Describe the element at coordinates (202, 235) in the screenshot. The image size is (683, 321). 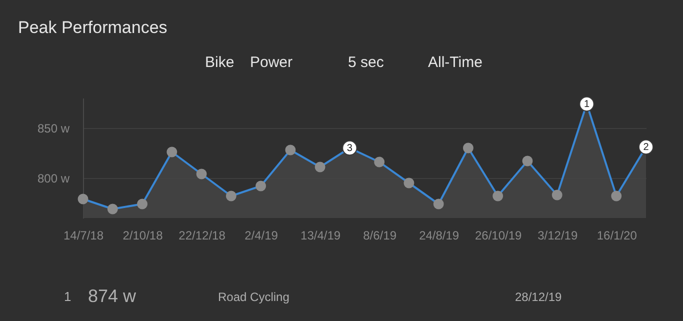
I see `x-tick-label: 22/12/18` at that location.